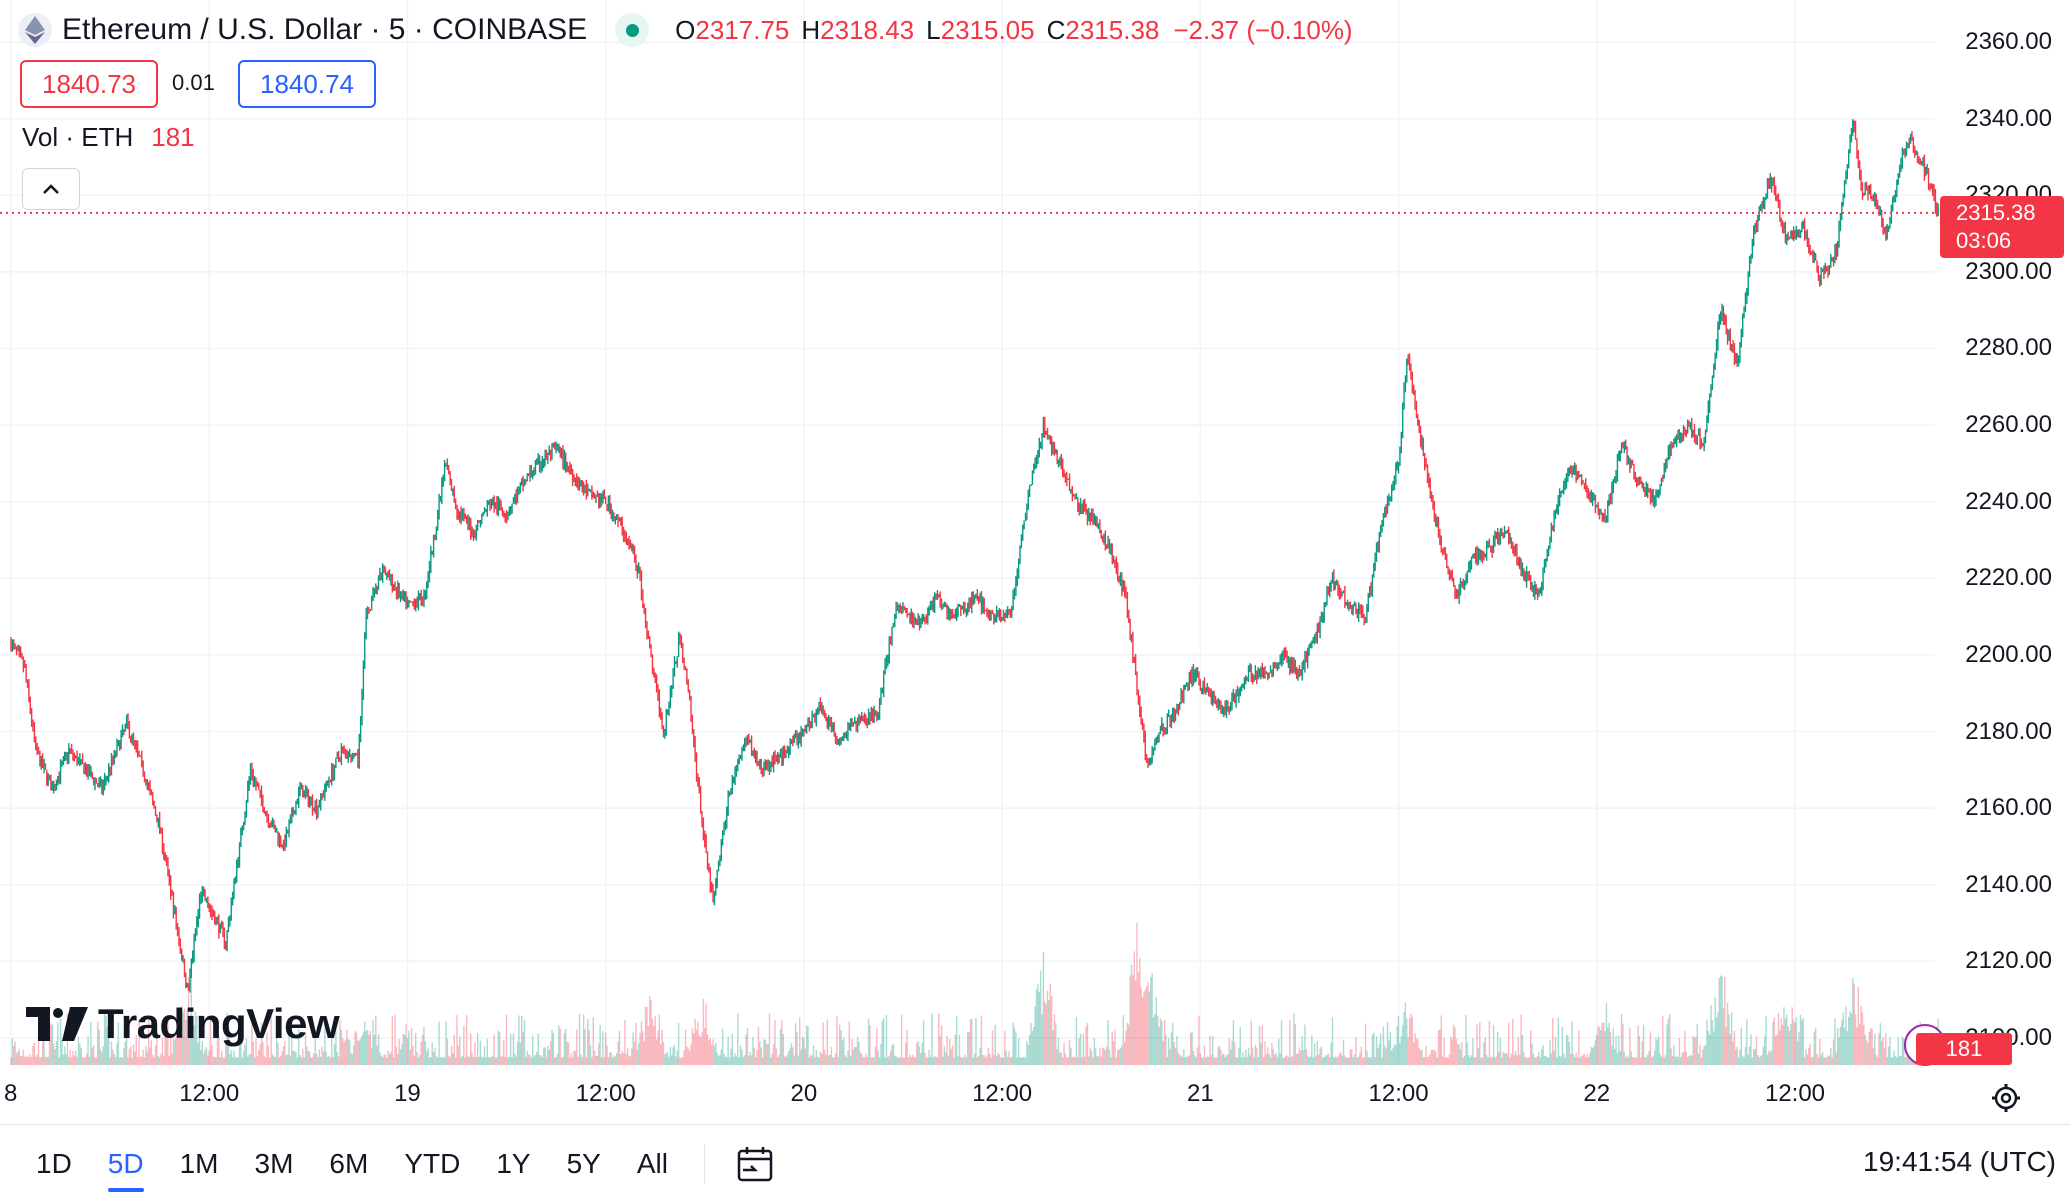  I want to click on price-tick-label: 2200.00, so click(2008, 654).